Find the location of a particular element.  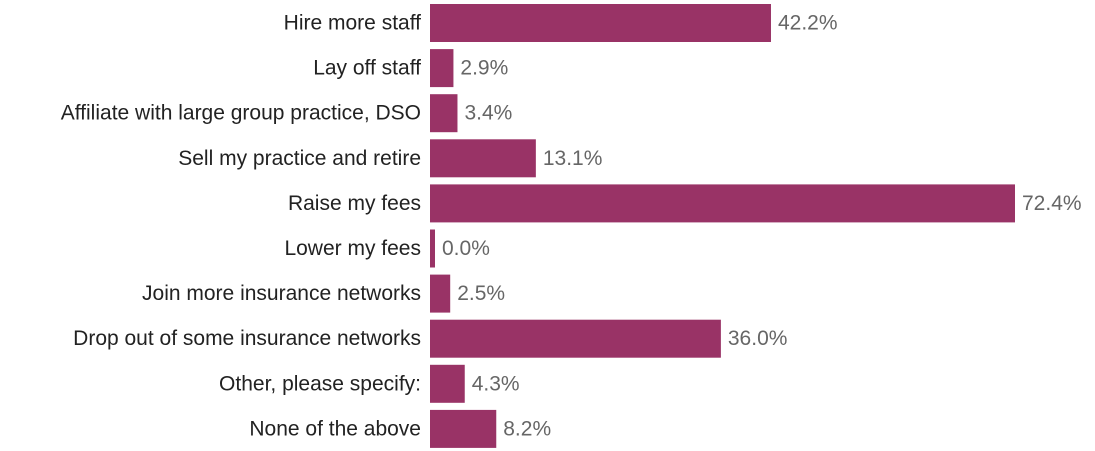

bar-group: Join more insurance networks 2.5% is located at coordinates (323, 293).